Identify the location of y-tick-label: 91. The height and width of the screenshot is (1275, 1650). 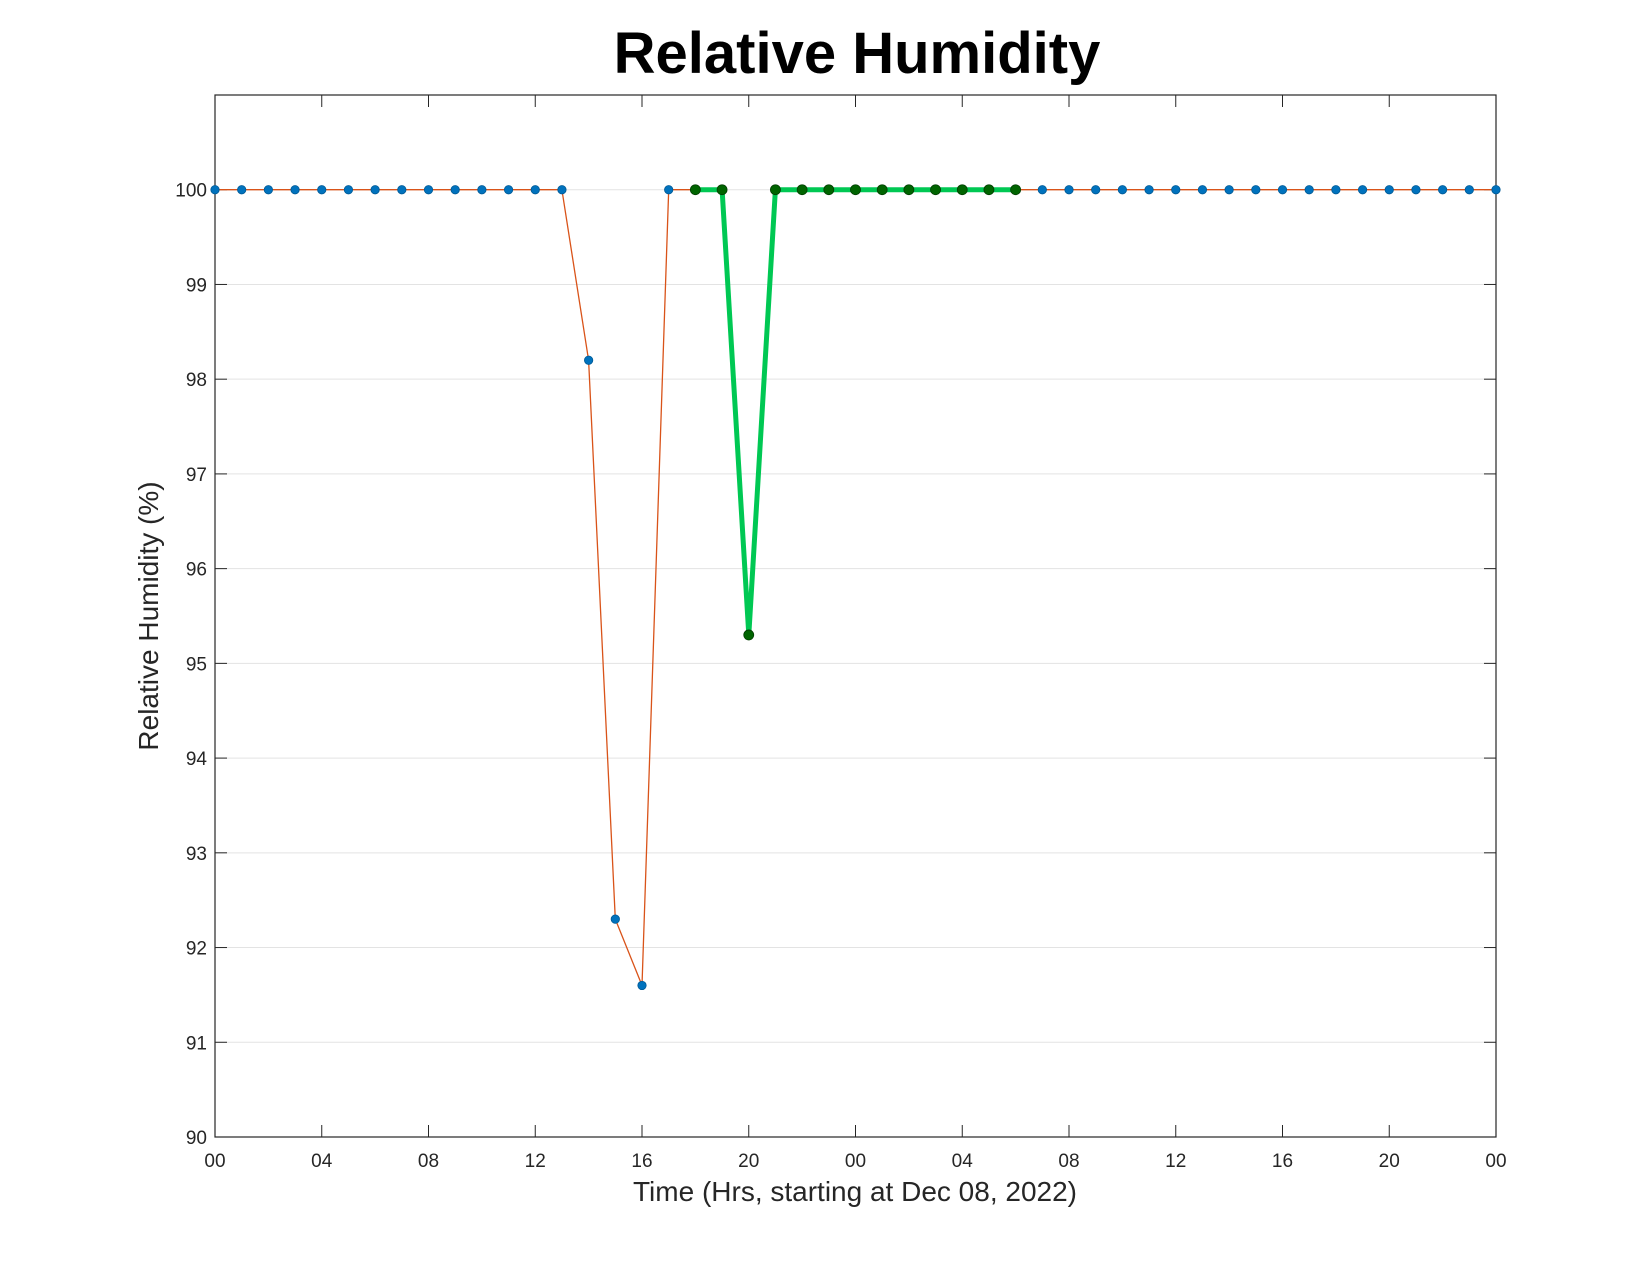
(196, 1043).